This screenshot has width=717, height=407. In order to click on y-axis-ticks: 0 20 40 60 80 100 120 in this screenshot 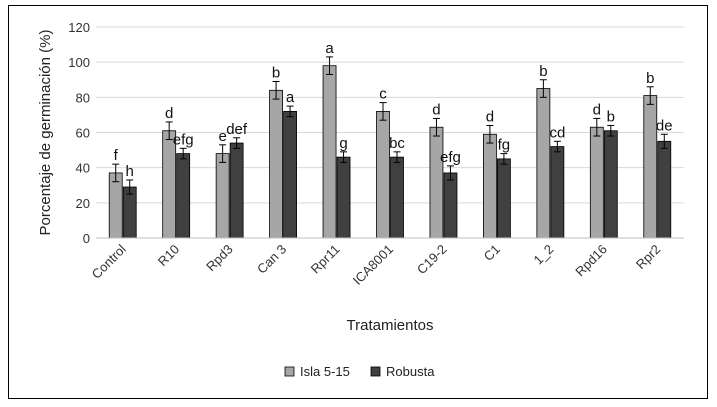, I will do `click(79, 133)`.